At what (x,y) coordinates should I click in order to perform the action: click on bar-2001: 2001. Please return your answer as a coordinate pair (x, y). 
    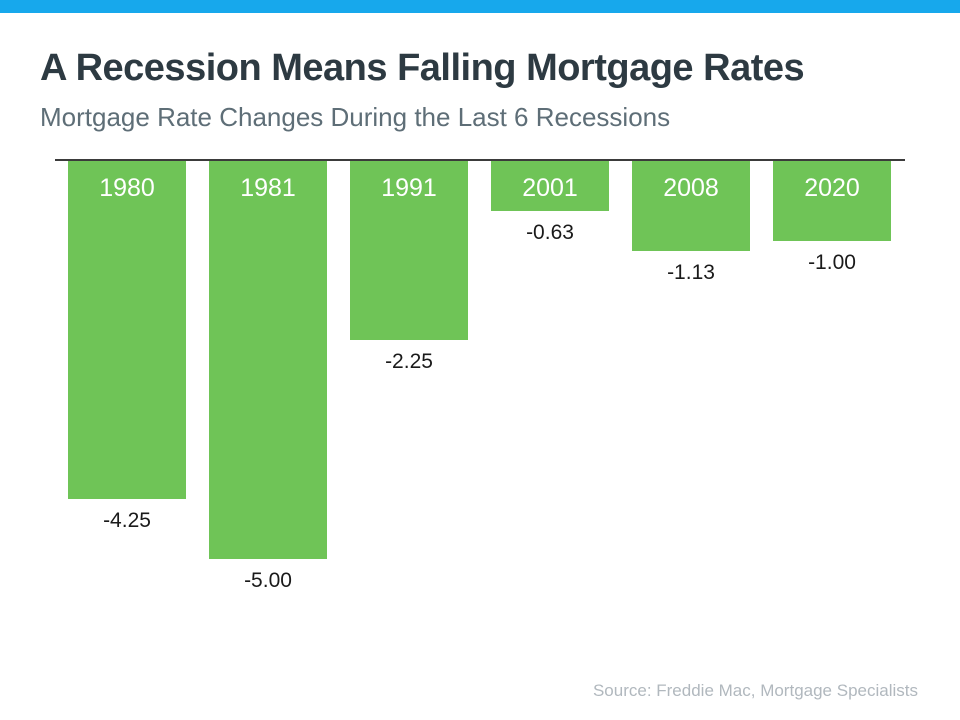
    Looking at the image, I should click on (550, 186).